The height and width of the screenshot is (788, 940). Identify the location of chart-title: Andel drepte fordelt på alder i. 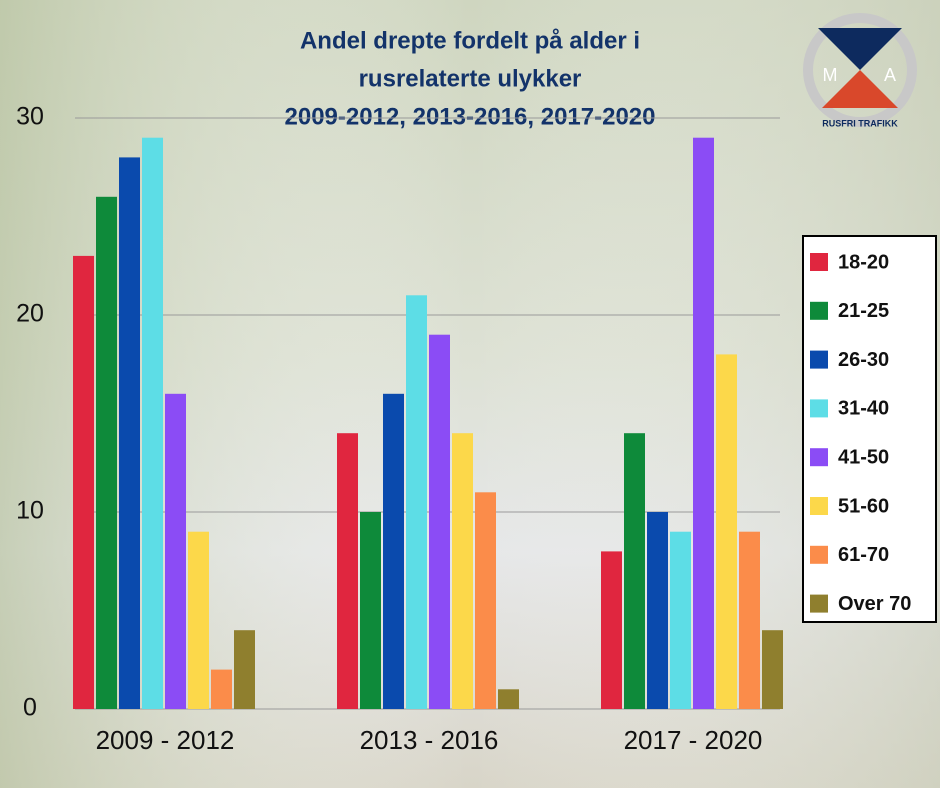
(470, 40).